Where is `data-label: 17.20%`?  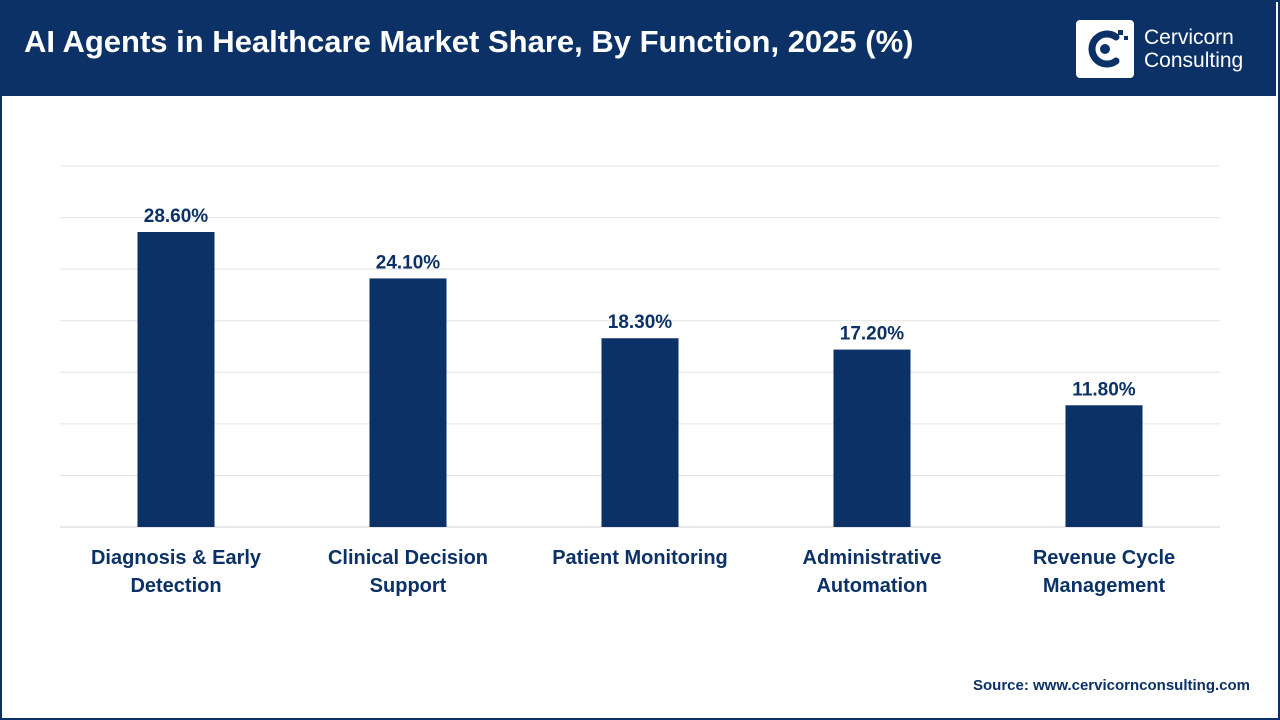
data-label: 17.20% is located at coordinates (872, 334).